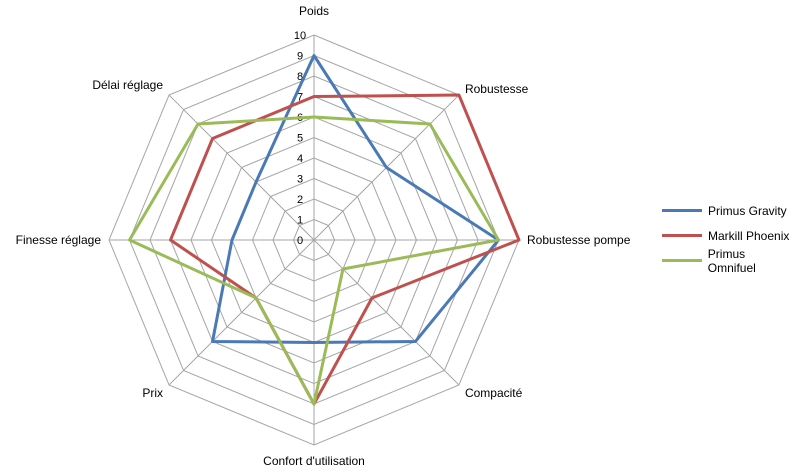  I want to click on scale-tick-label: 1, so click(300, 221).